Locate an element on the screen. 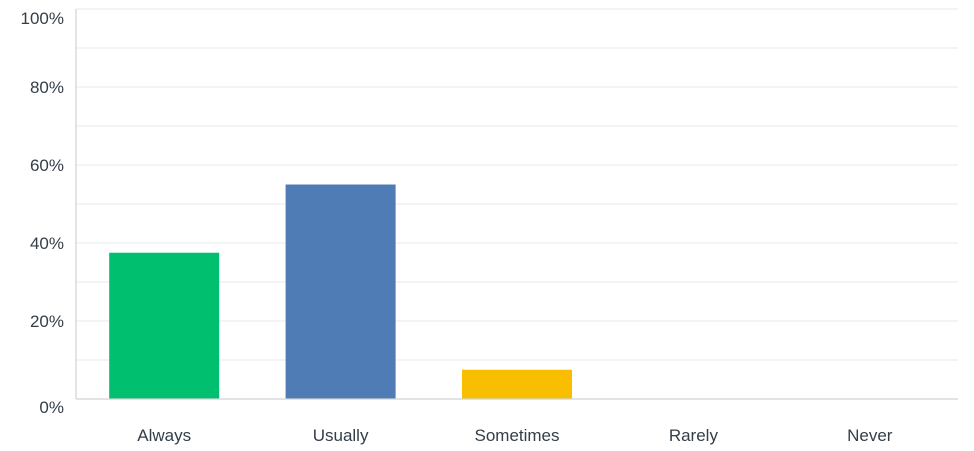  x-category-label: Rarely is located at coordinates (694, 435).